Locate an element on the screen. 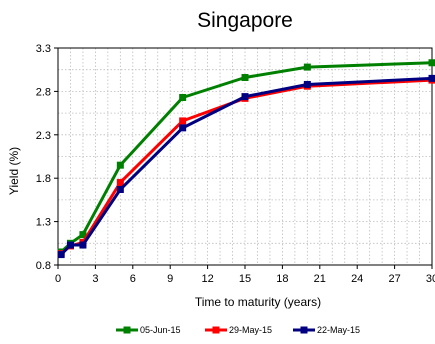  x-tick-label: 18 is located at coordinates (282, 279).